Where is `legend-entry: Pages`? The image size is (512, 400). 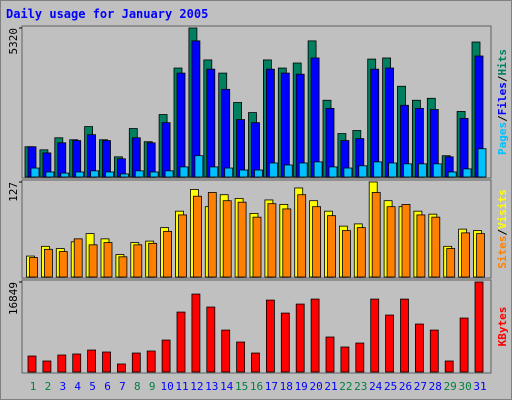 legend-entry: Pages is located at coordinates (502, 138).